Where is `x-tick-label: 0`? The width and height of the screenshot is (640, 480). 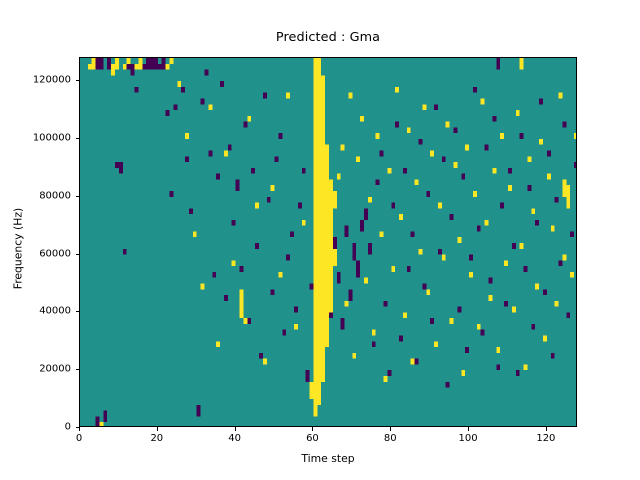 x-tick-label: 0 is located at coordinates (79, 438).